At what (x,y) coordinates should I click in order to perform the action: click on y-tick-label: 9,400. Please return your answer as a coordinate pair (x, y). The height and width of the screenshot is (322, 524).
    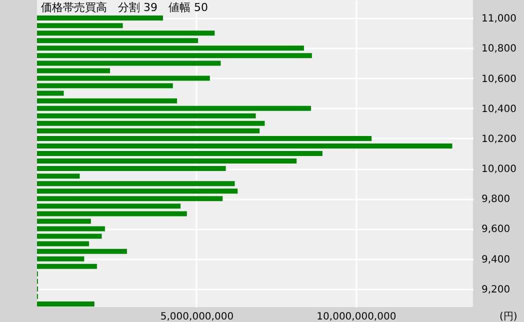
    Looking at the image, I should click on (496, 260).